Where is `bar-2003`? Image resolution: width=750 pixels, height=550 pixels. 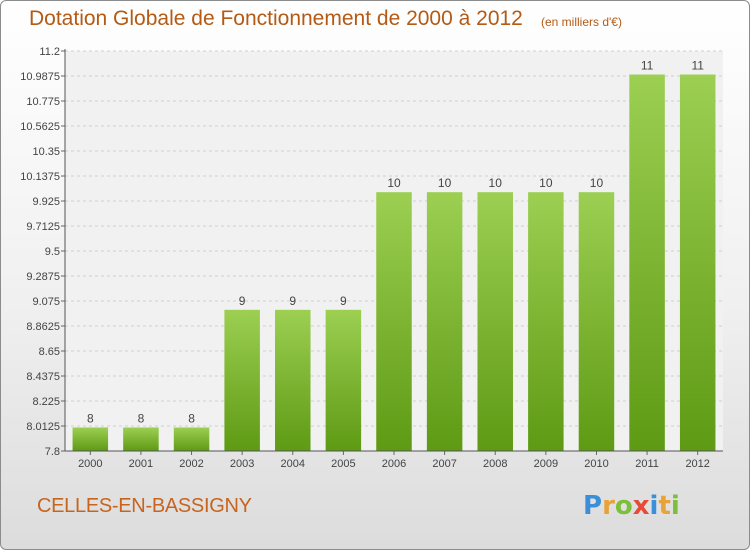
bar-2003 is located at coordinates (242, 380).